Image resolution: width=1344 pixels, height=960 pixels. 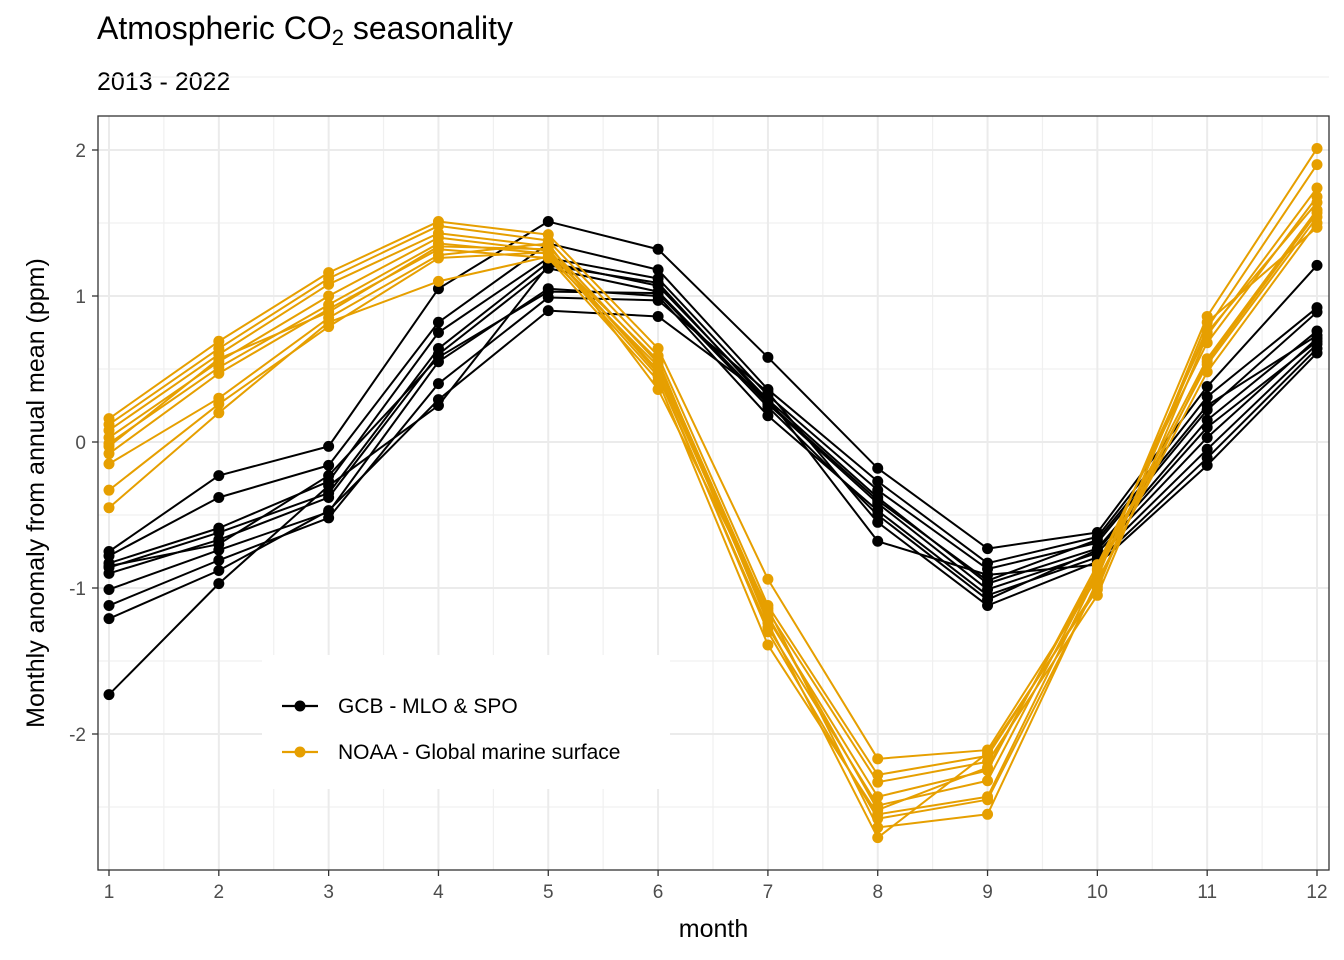 I want to click on legend-label: NOAA - Global marine surface, so click(x=479, y=752).